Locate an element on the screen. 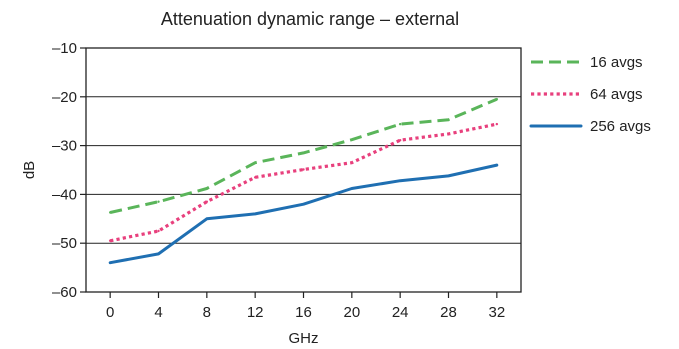  y-axis-label: dB is located at coordinates (29, 170).